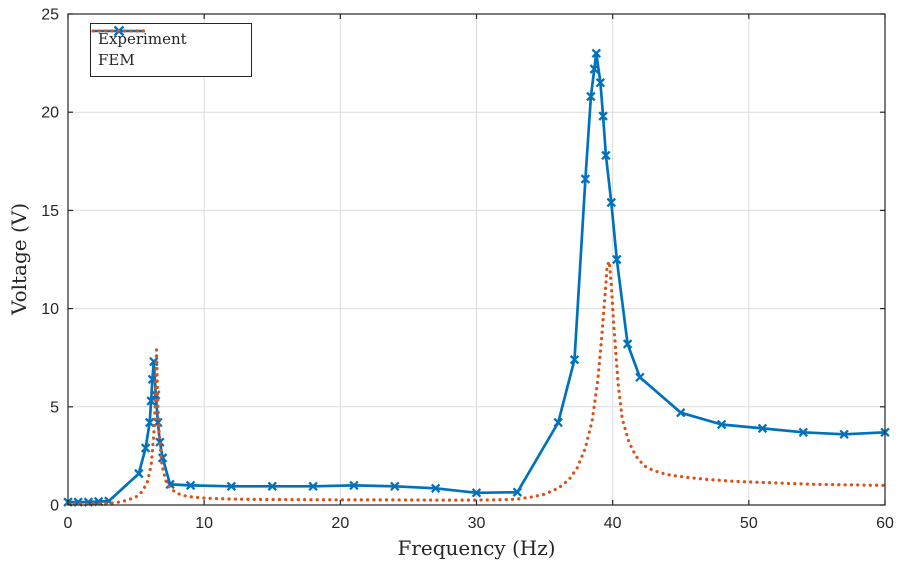 This screenshot has width=900, height=570. Describe the element at coordinates (68, 523) in the screenshot. I see `x-tick-label: 0` at that location.